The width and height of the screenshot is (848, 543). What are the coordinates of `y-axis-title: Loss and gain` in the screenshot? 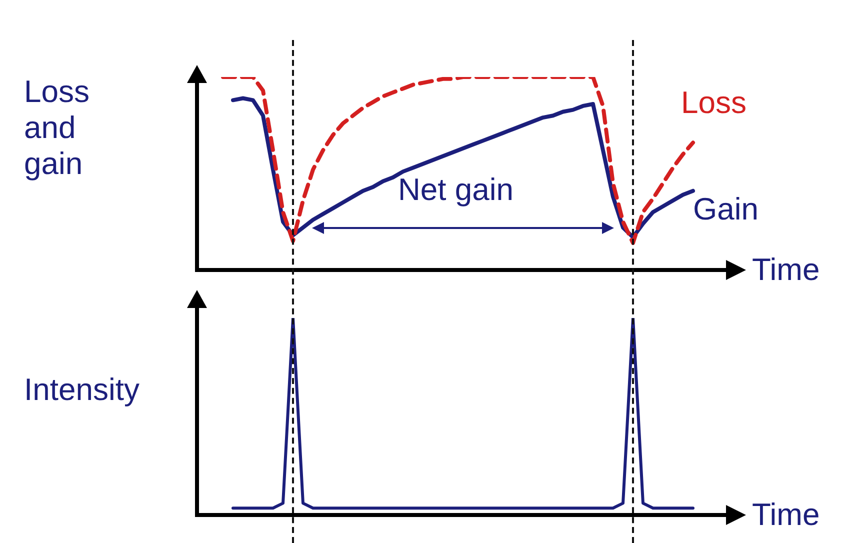 It's located at (57, 128).